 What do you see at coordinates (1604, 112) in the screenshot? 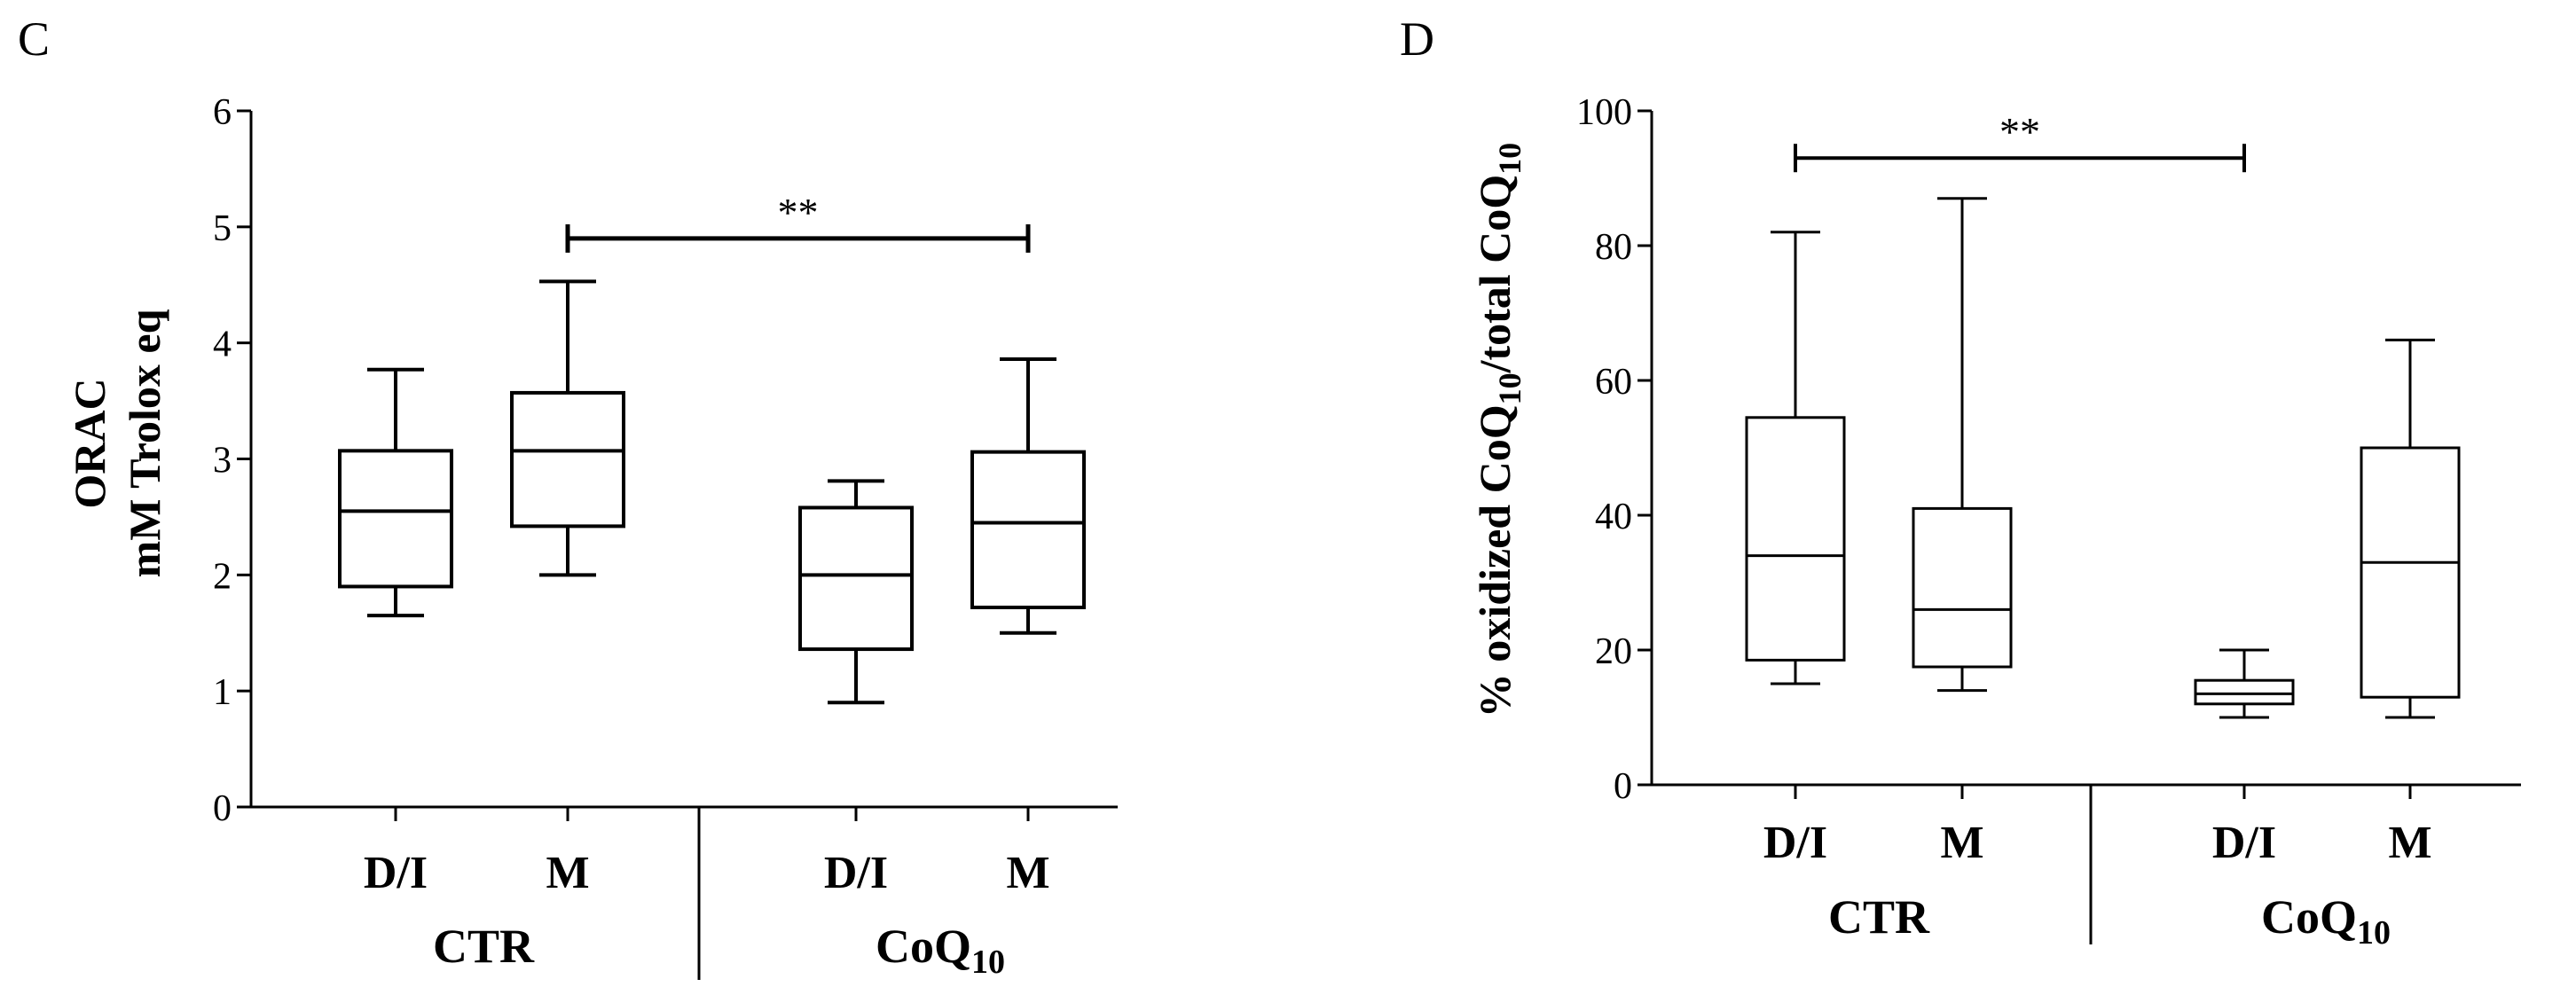
I see `y-tick-label: 100` at bounding box center [1604, 112].